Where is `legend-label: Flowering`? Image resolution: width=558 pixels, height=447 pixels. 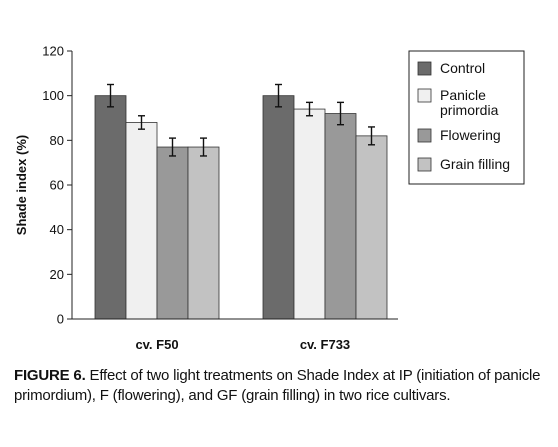
legend-label: Flowering is located at coordinates (470, 135).